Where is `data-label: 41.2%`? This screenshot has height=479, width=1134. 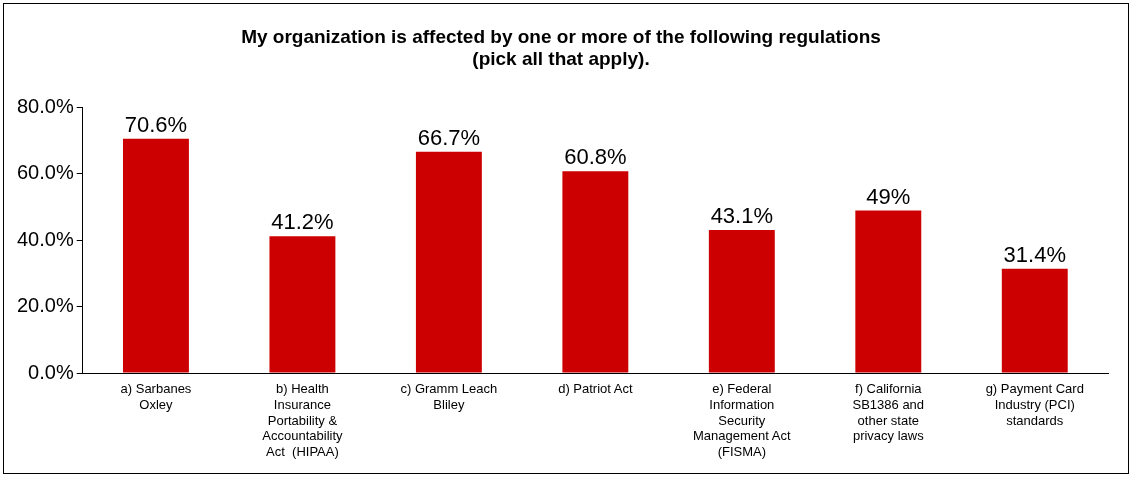
data-label: 41.2% is located at coordinates (302, 222).